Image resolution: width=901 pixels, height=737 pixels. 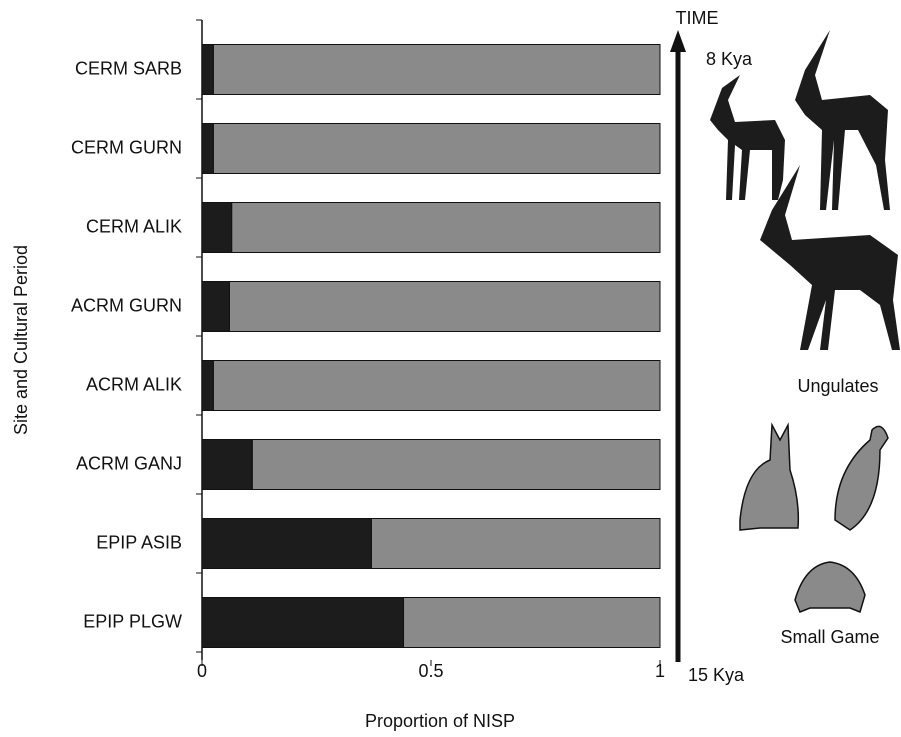 I want to click on y-tick-label: ACRM GANJ, so click(x=129, y=463).